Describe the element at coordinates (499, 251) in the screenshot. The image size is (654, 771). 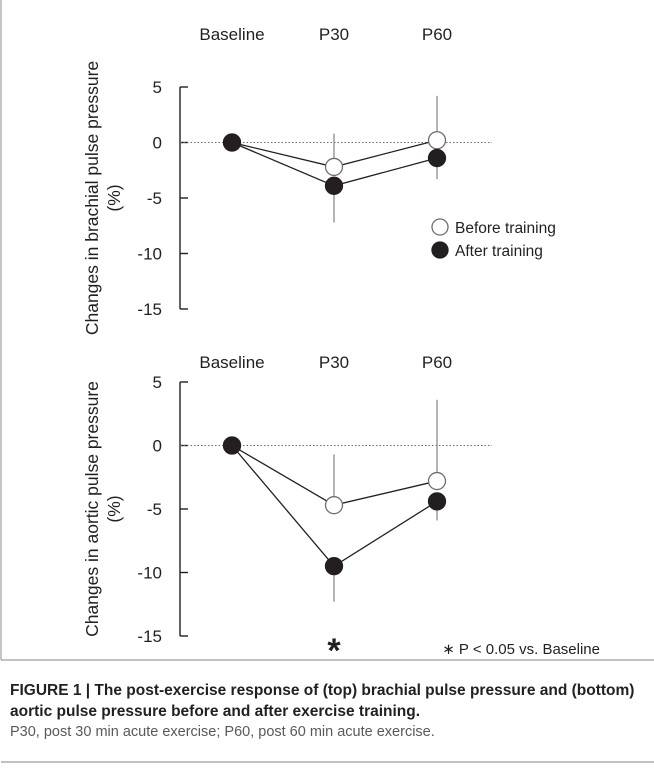
I see `legend-label: After training` at that location.